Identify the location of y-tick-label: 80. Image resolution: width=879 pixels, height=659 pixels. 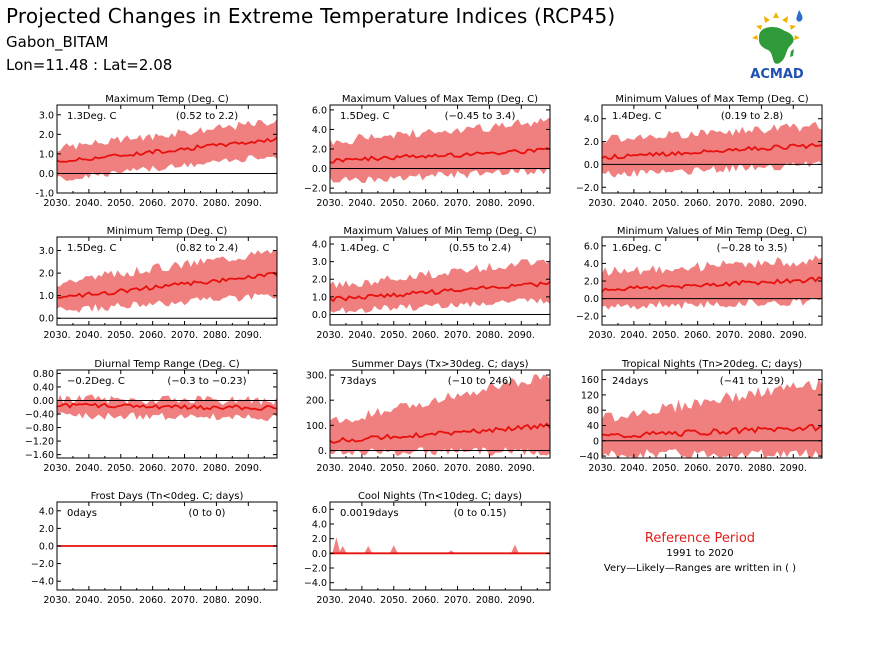
(593, 411).